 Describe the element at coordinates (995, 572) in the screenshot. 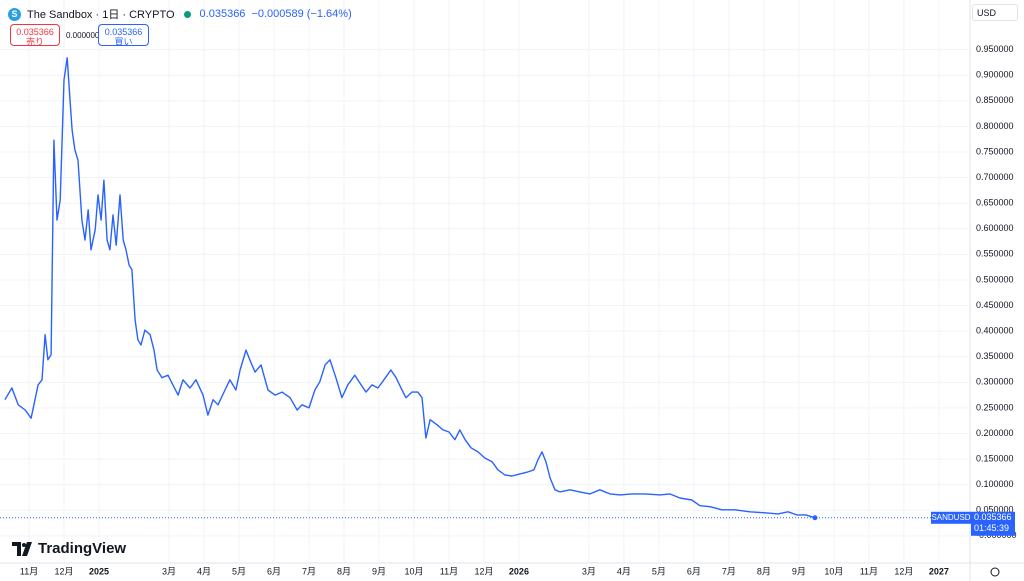

I see `settings-icon` at that location.